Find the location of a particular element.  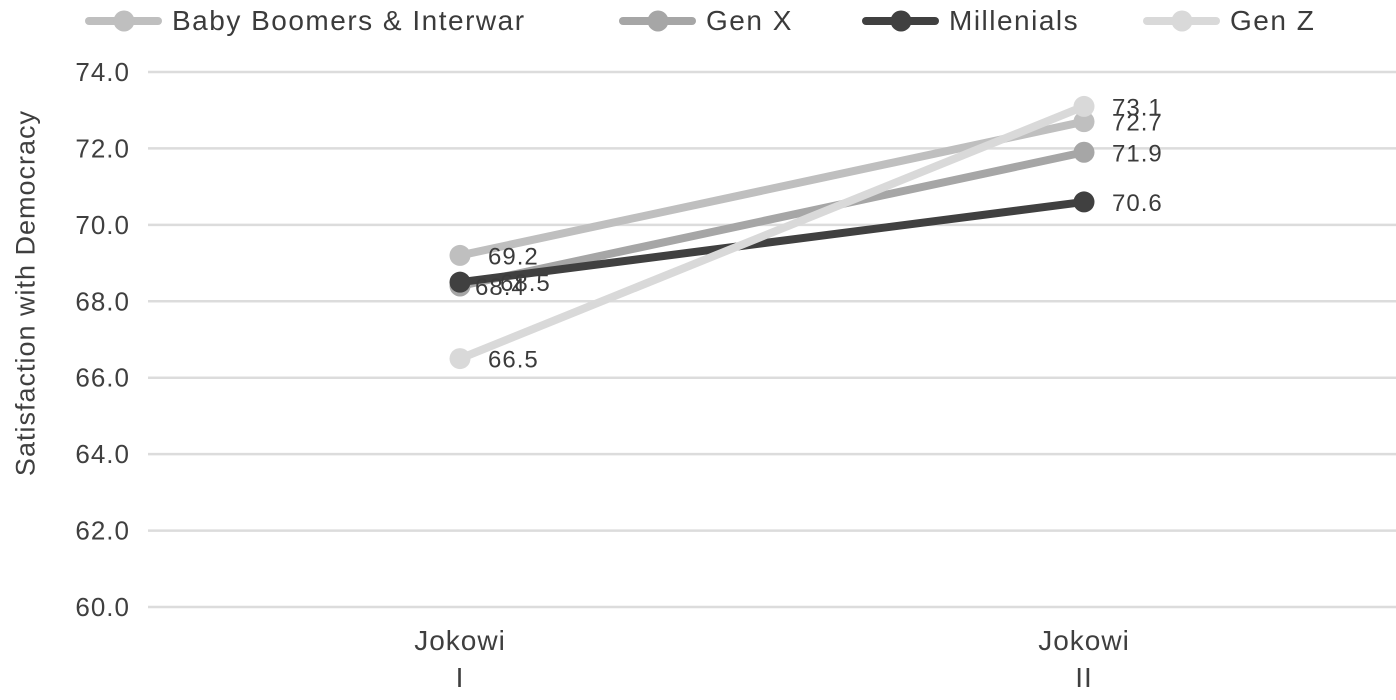

data-label-3-1: 73.1 is located at coordinates (1137, 107).